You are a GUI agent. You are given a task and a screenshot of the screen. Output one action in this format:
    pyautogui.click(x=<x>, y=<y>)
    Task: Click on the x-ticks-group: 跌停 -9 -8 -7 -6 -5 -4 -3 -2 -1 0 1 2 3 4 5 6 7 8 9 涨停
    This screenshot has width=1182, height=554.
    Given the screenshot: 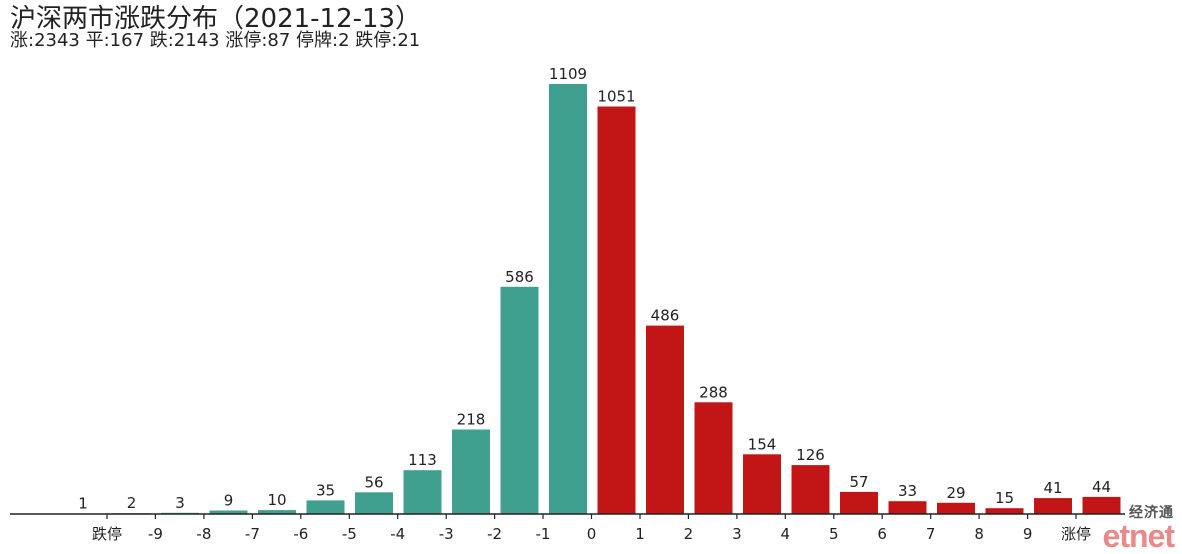 What is the action you would take?
    pyautogui.click(x=591, y=528)
    